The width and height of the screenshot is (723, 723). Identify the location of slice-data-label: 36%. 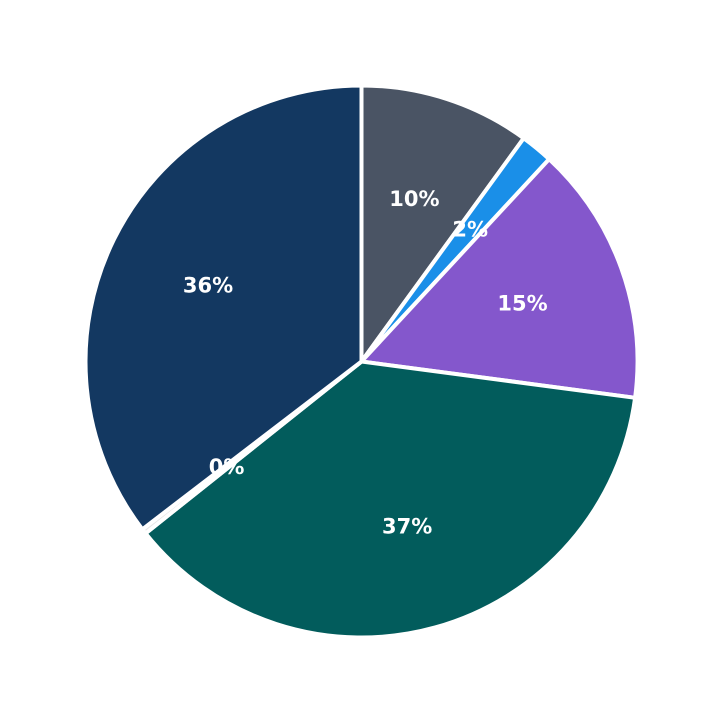
(208, 286).